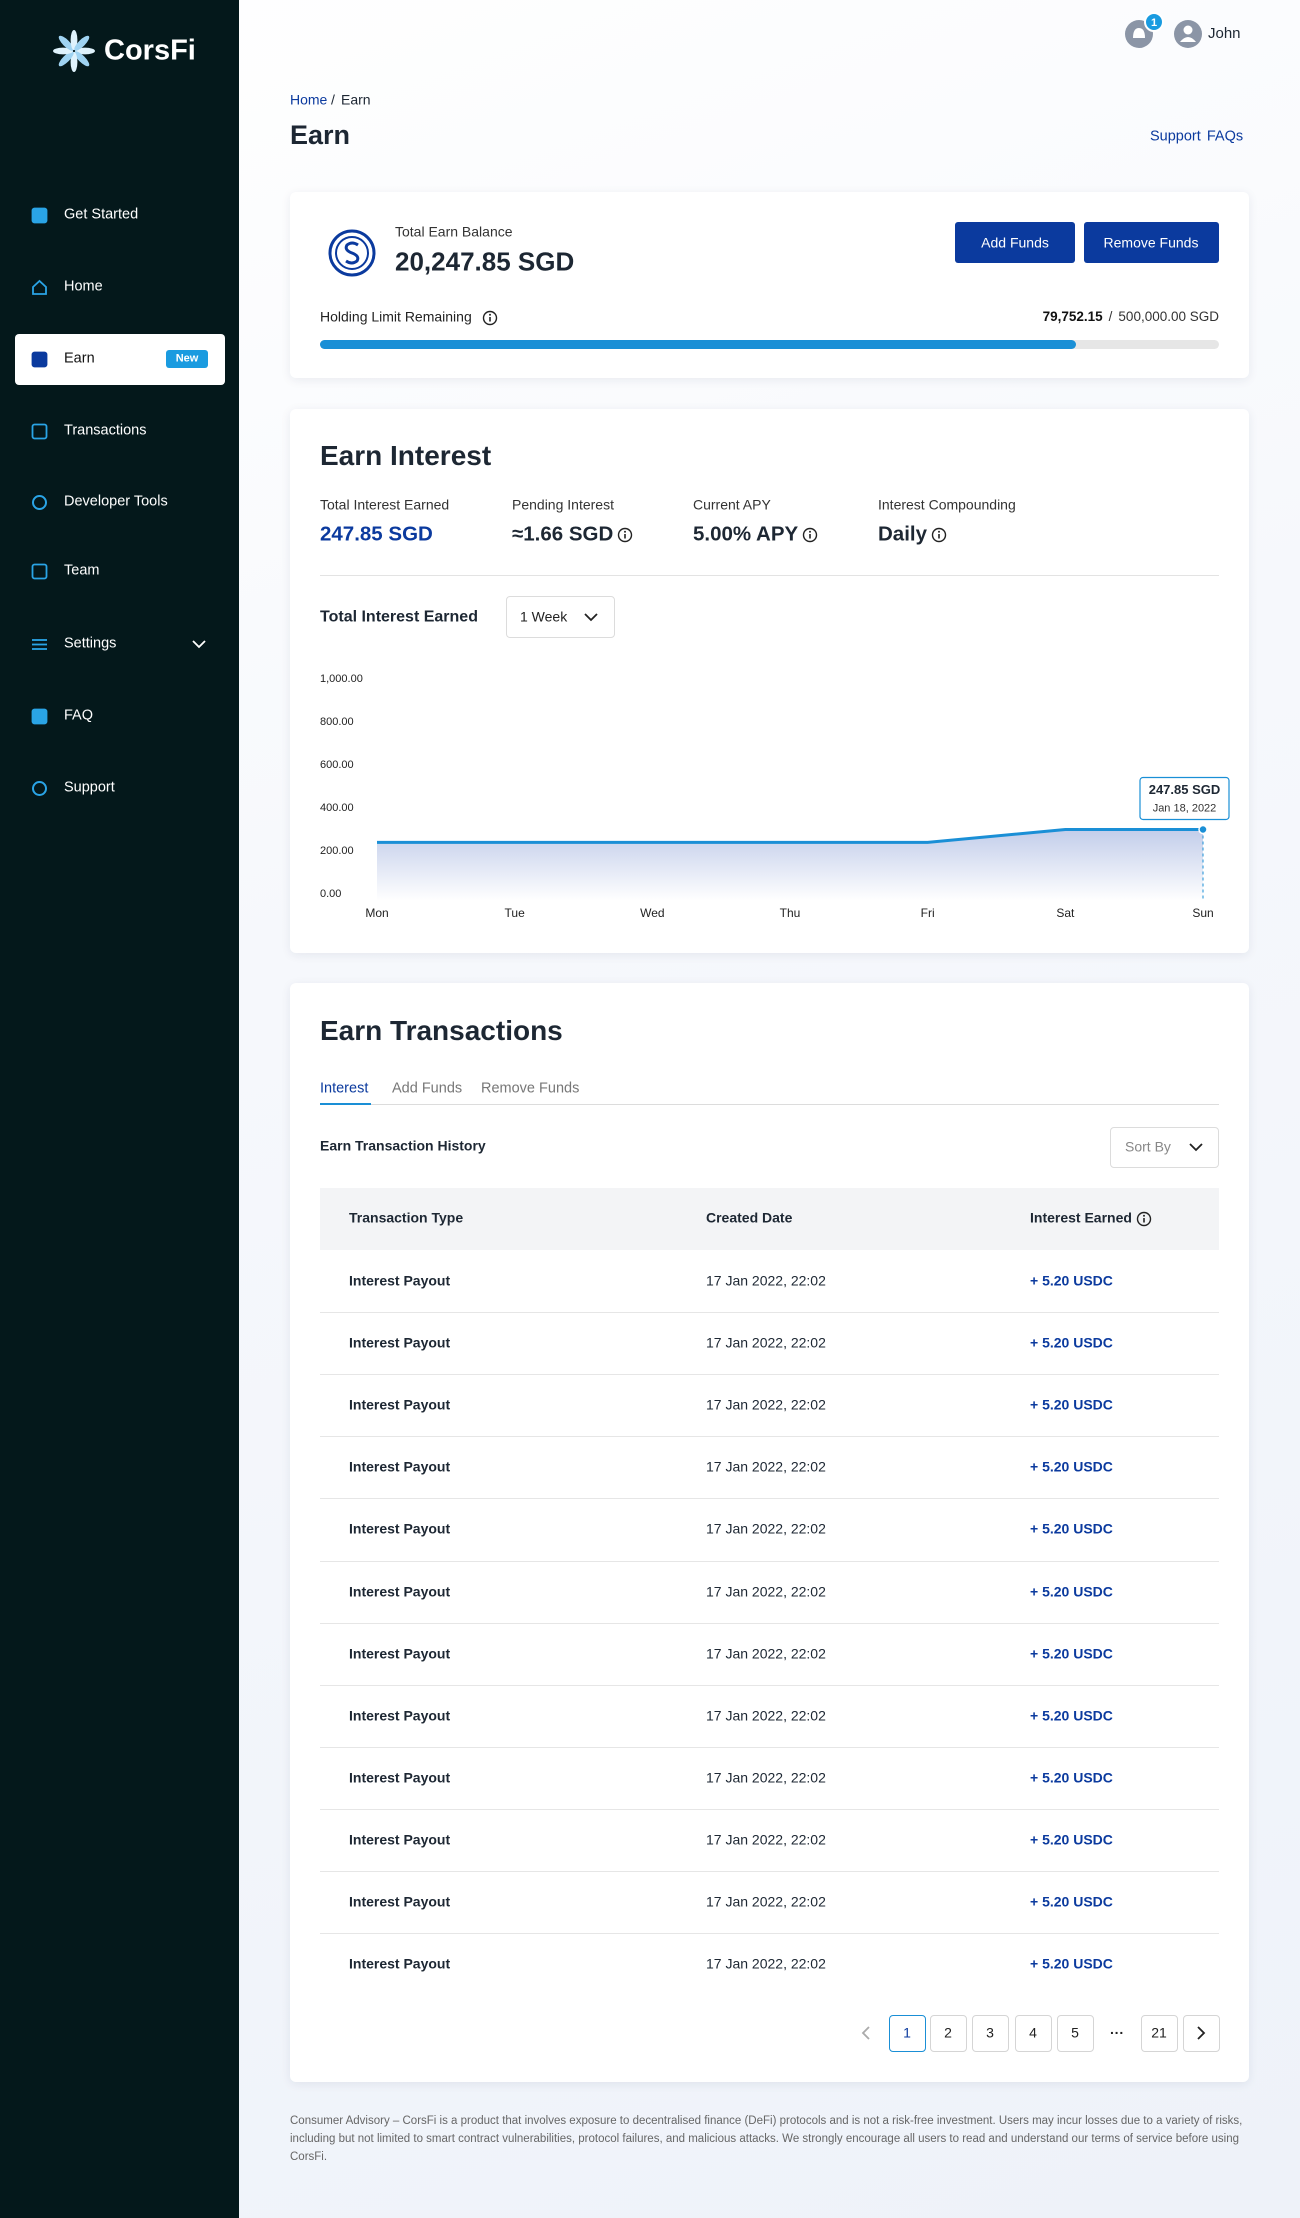 This screenshot has width=1300, height=2218. I want to click on nav-item: Home, so click(83, 286).